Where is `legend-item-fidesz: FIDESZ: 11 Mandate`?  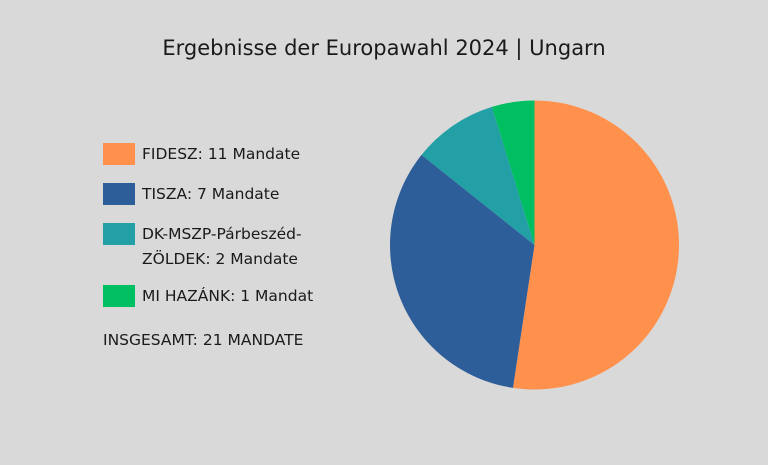
legend-item-fidesz: FIDESZ: 11 Mandate is located at coordinates (201, 154).